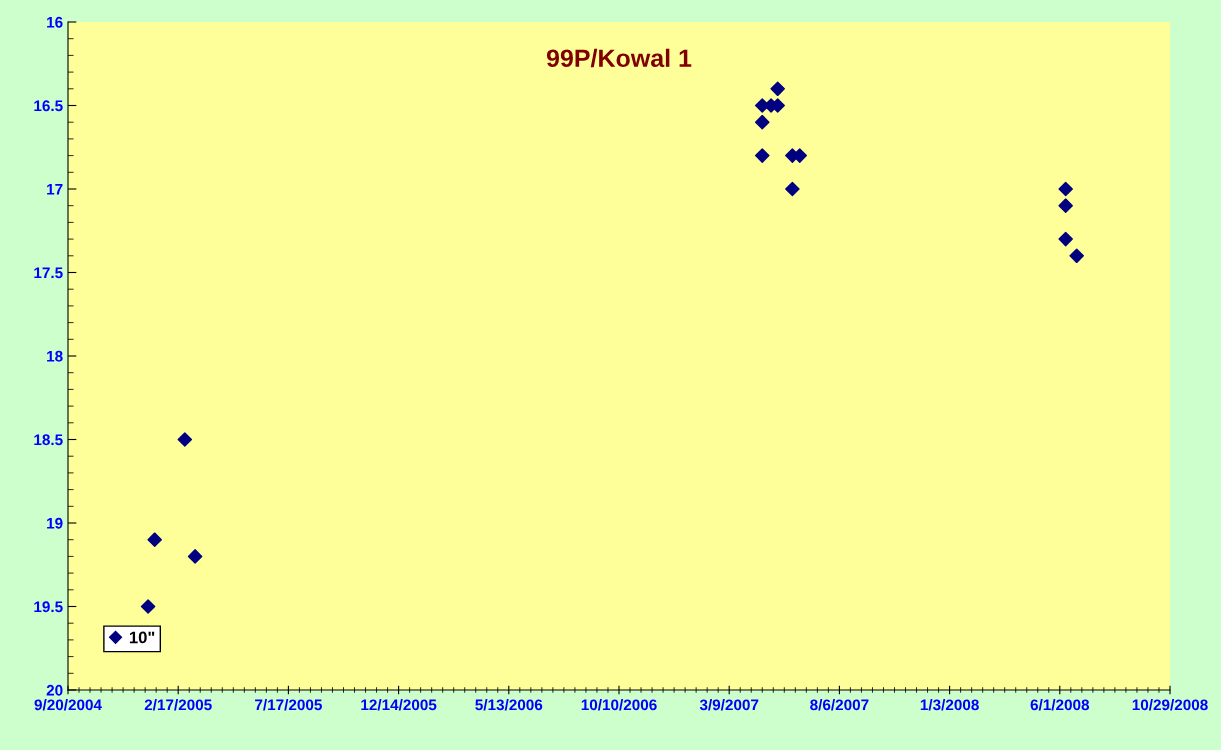  Describe the element at coordinates (54, 690) in the screenshot. I see `y-tick-label: 20` at that location.